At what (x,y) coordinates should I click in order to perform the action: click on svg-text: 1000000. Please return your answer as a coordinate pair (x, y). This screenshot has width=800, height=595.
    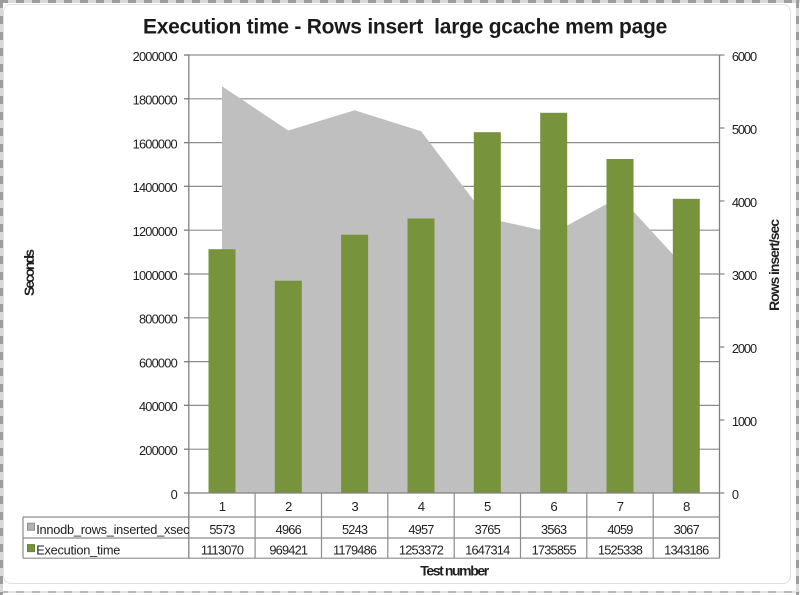
    Looking at the image, I should click on (155, 275).